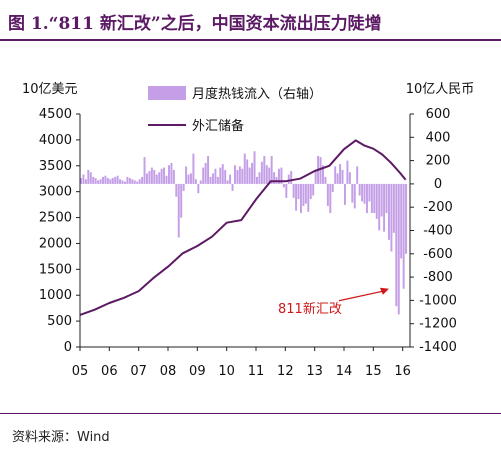 The height and width of the screenshot is (455, 501). What do you see at coordinates (362, 296) in the screenshot?
I see `annotation-arrow-line` at bounding box center [362, 296].